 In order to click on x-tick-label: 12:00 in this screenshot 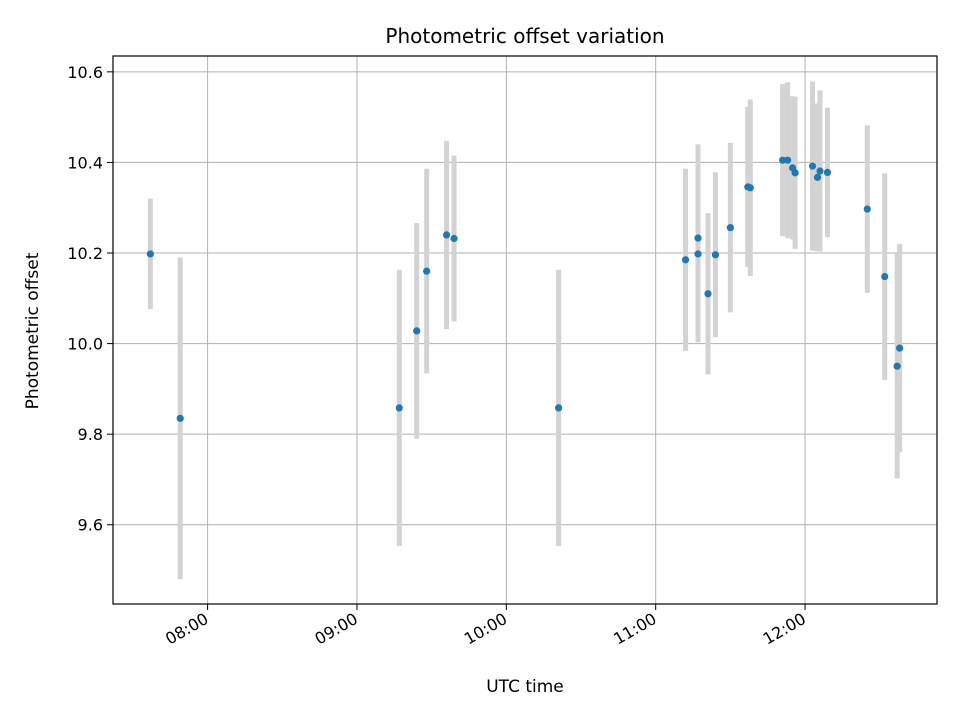, I will do `click(784, 629)`.